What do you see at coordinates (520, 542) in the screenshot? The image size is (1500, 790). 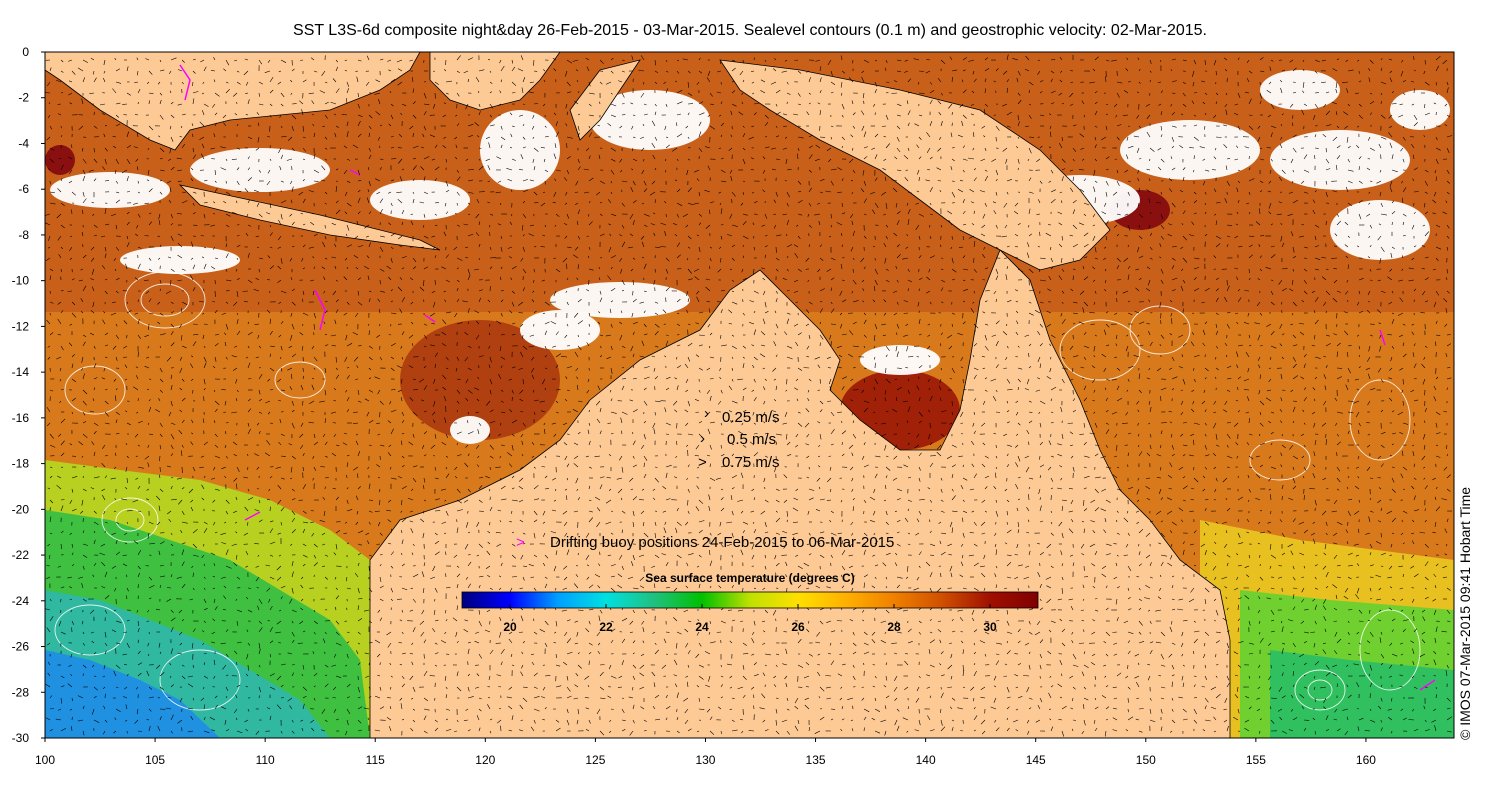 I see `buoy-symbol: >` at bounding box center [520, 542].